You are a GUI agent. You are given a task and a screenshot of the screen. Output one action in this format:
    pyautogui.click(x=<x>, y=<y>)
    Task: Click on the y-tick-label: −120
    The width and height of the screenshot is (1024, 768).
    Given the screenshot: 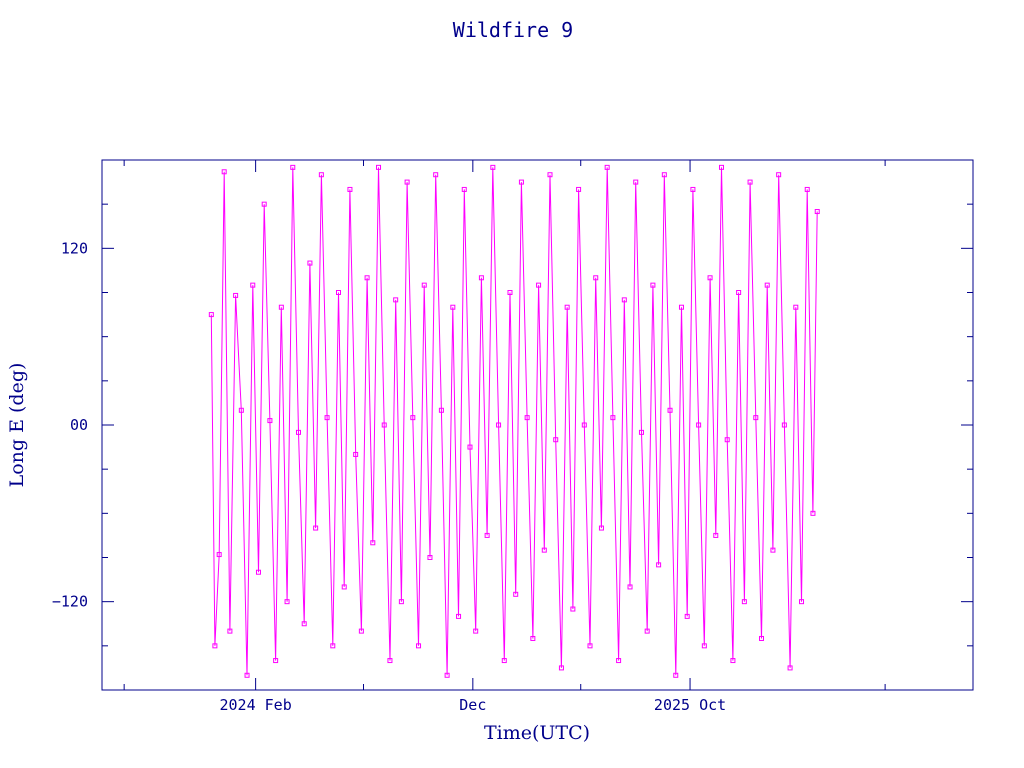 What is the action you would take?
    pyautogui.click(x=70, y=602)
    